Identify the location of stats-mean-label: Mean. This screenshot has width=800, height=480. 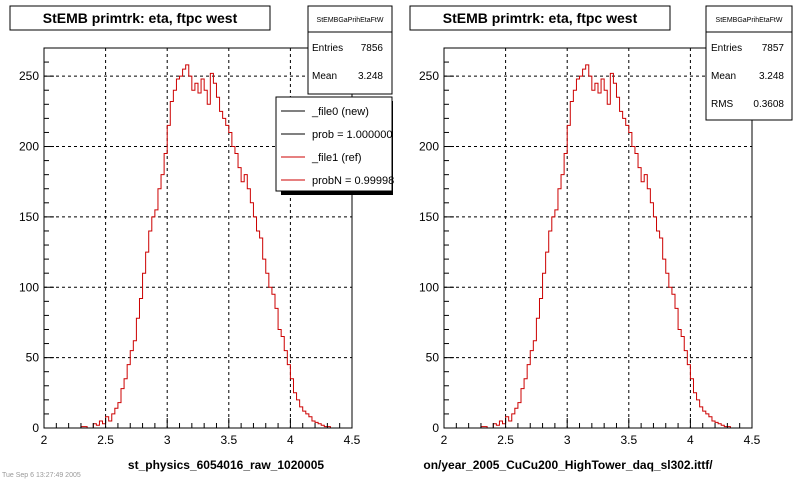
(324, 76).